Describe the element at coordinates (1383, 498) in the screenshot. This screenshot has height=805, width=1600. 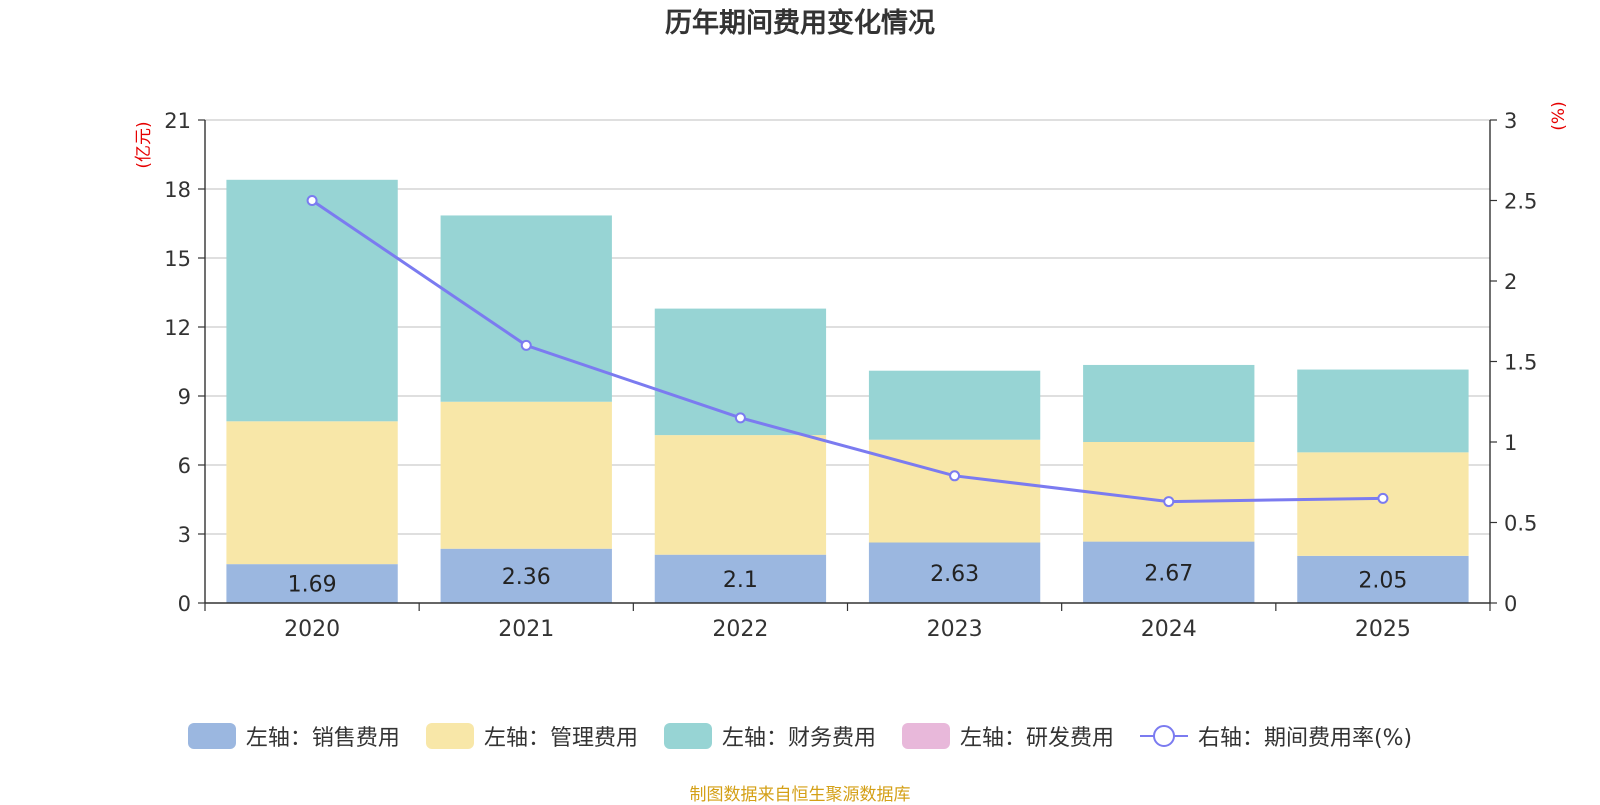
I see `line-point-expense-rate-2025` at that location.